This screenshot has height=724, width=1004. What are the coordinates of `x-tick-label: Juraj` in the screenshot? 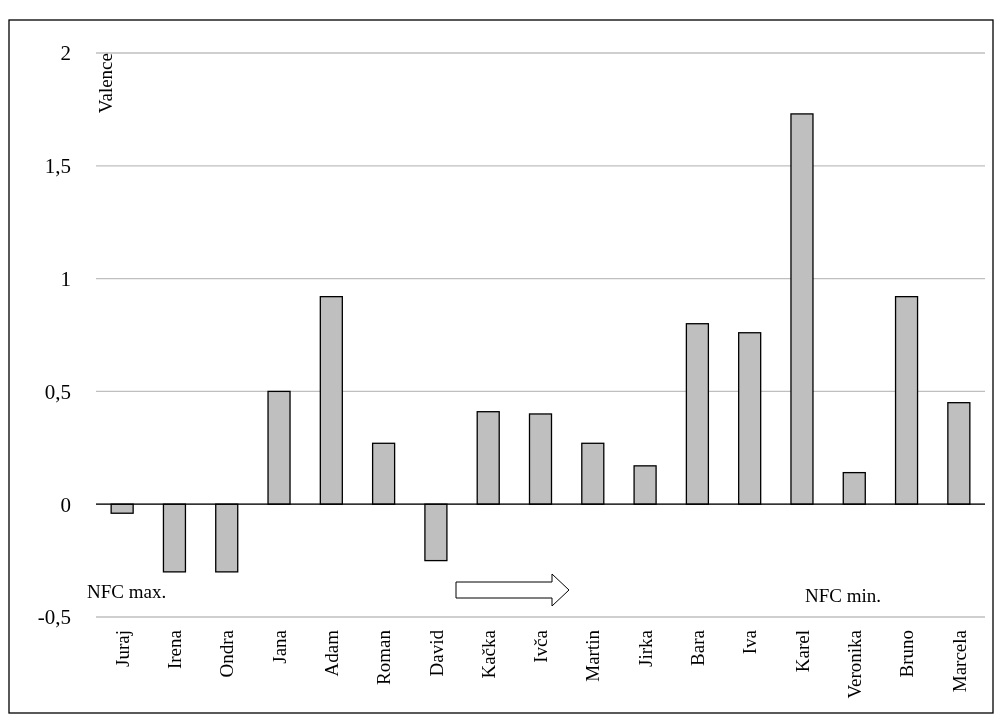 It's located at (122, 648).